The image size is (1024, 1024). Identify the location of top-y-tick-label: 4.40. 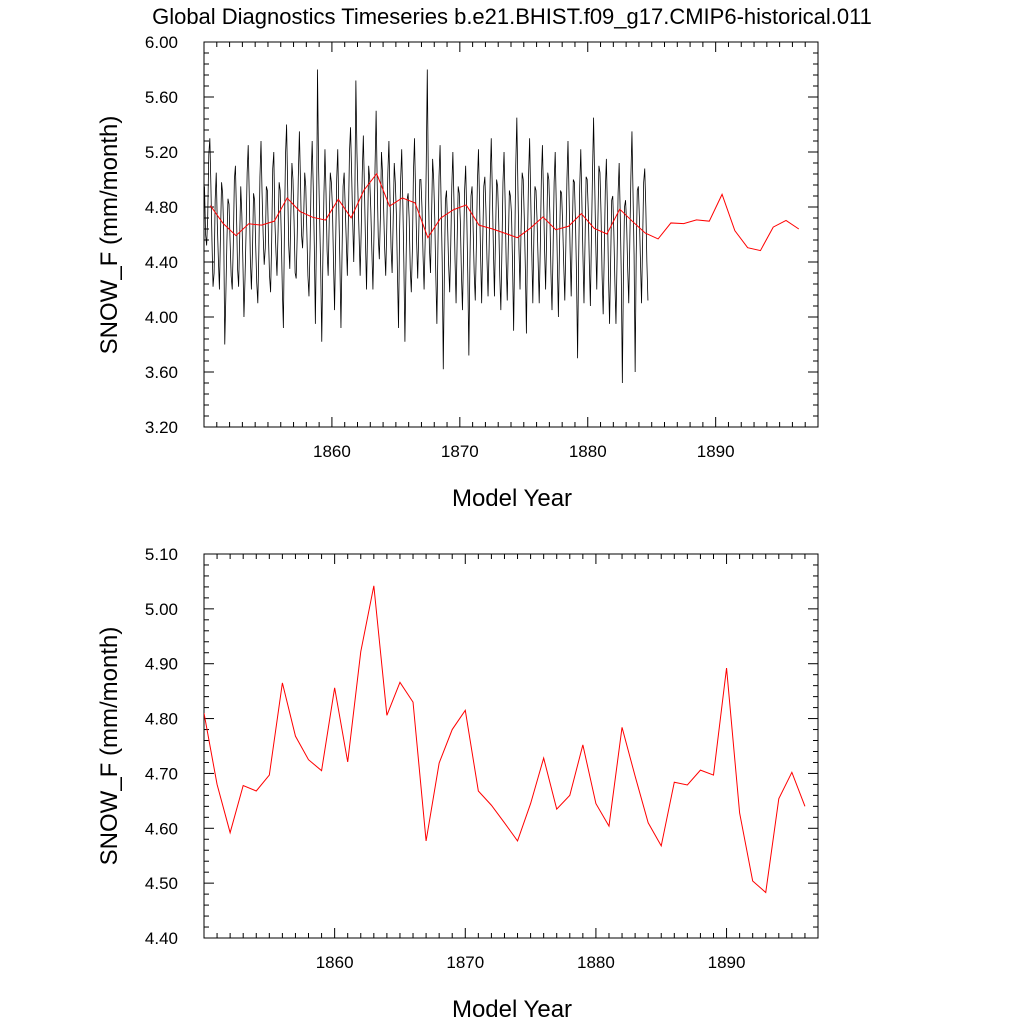
(161, 262).